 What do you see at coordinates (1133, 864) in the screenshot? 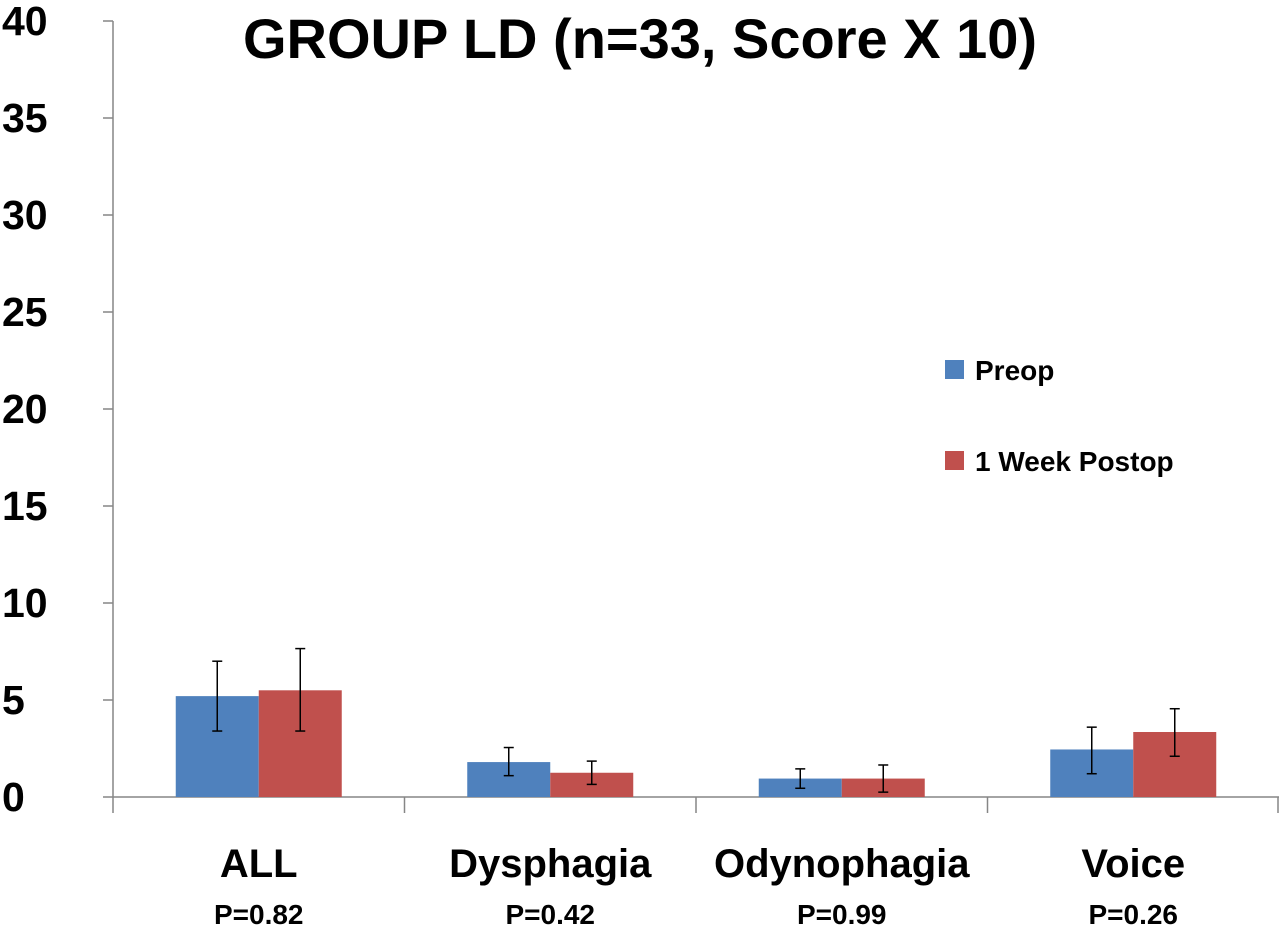
I see `x-category-label: Voice` at bounding box center [1133, 864].